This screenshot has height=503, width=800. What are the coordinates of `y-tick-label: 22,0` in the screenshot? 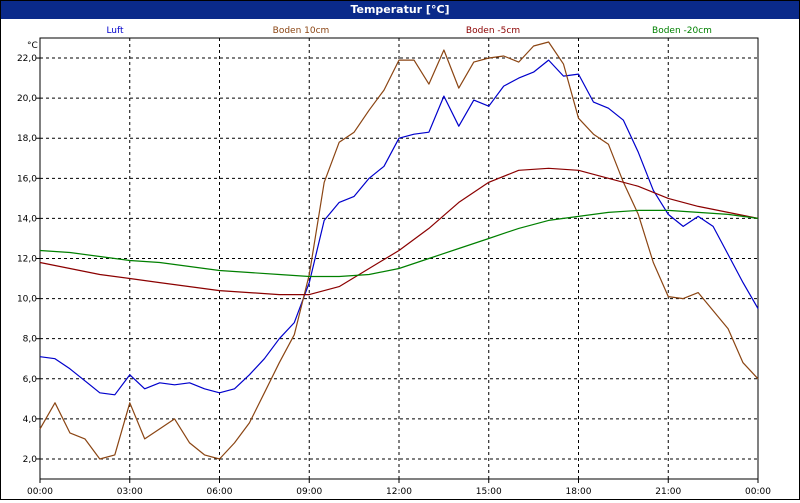 It's located at (27, 59).